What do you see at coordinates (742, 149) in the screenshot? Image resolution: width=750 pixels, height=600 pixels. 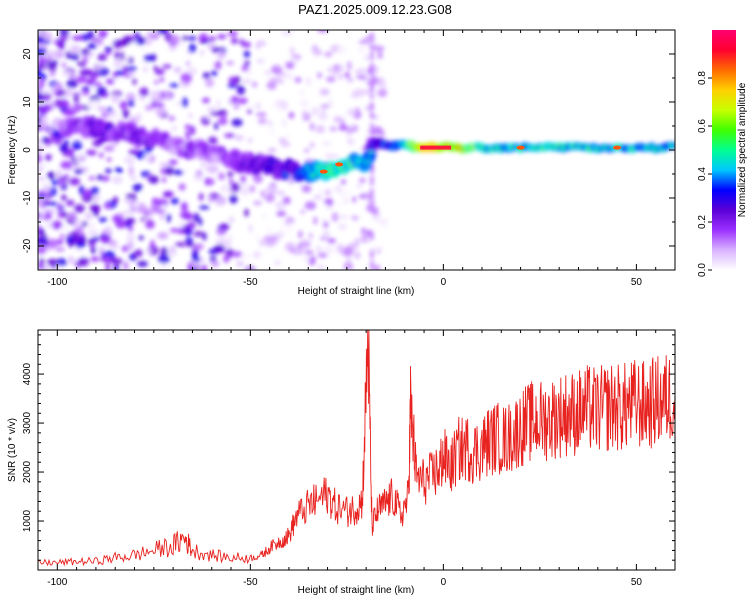 I see `colorbar-label: Normalized spectral amplitude` at bounding box center [742, 149].